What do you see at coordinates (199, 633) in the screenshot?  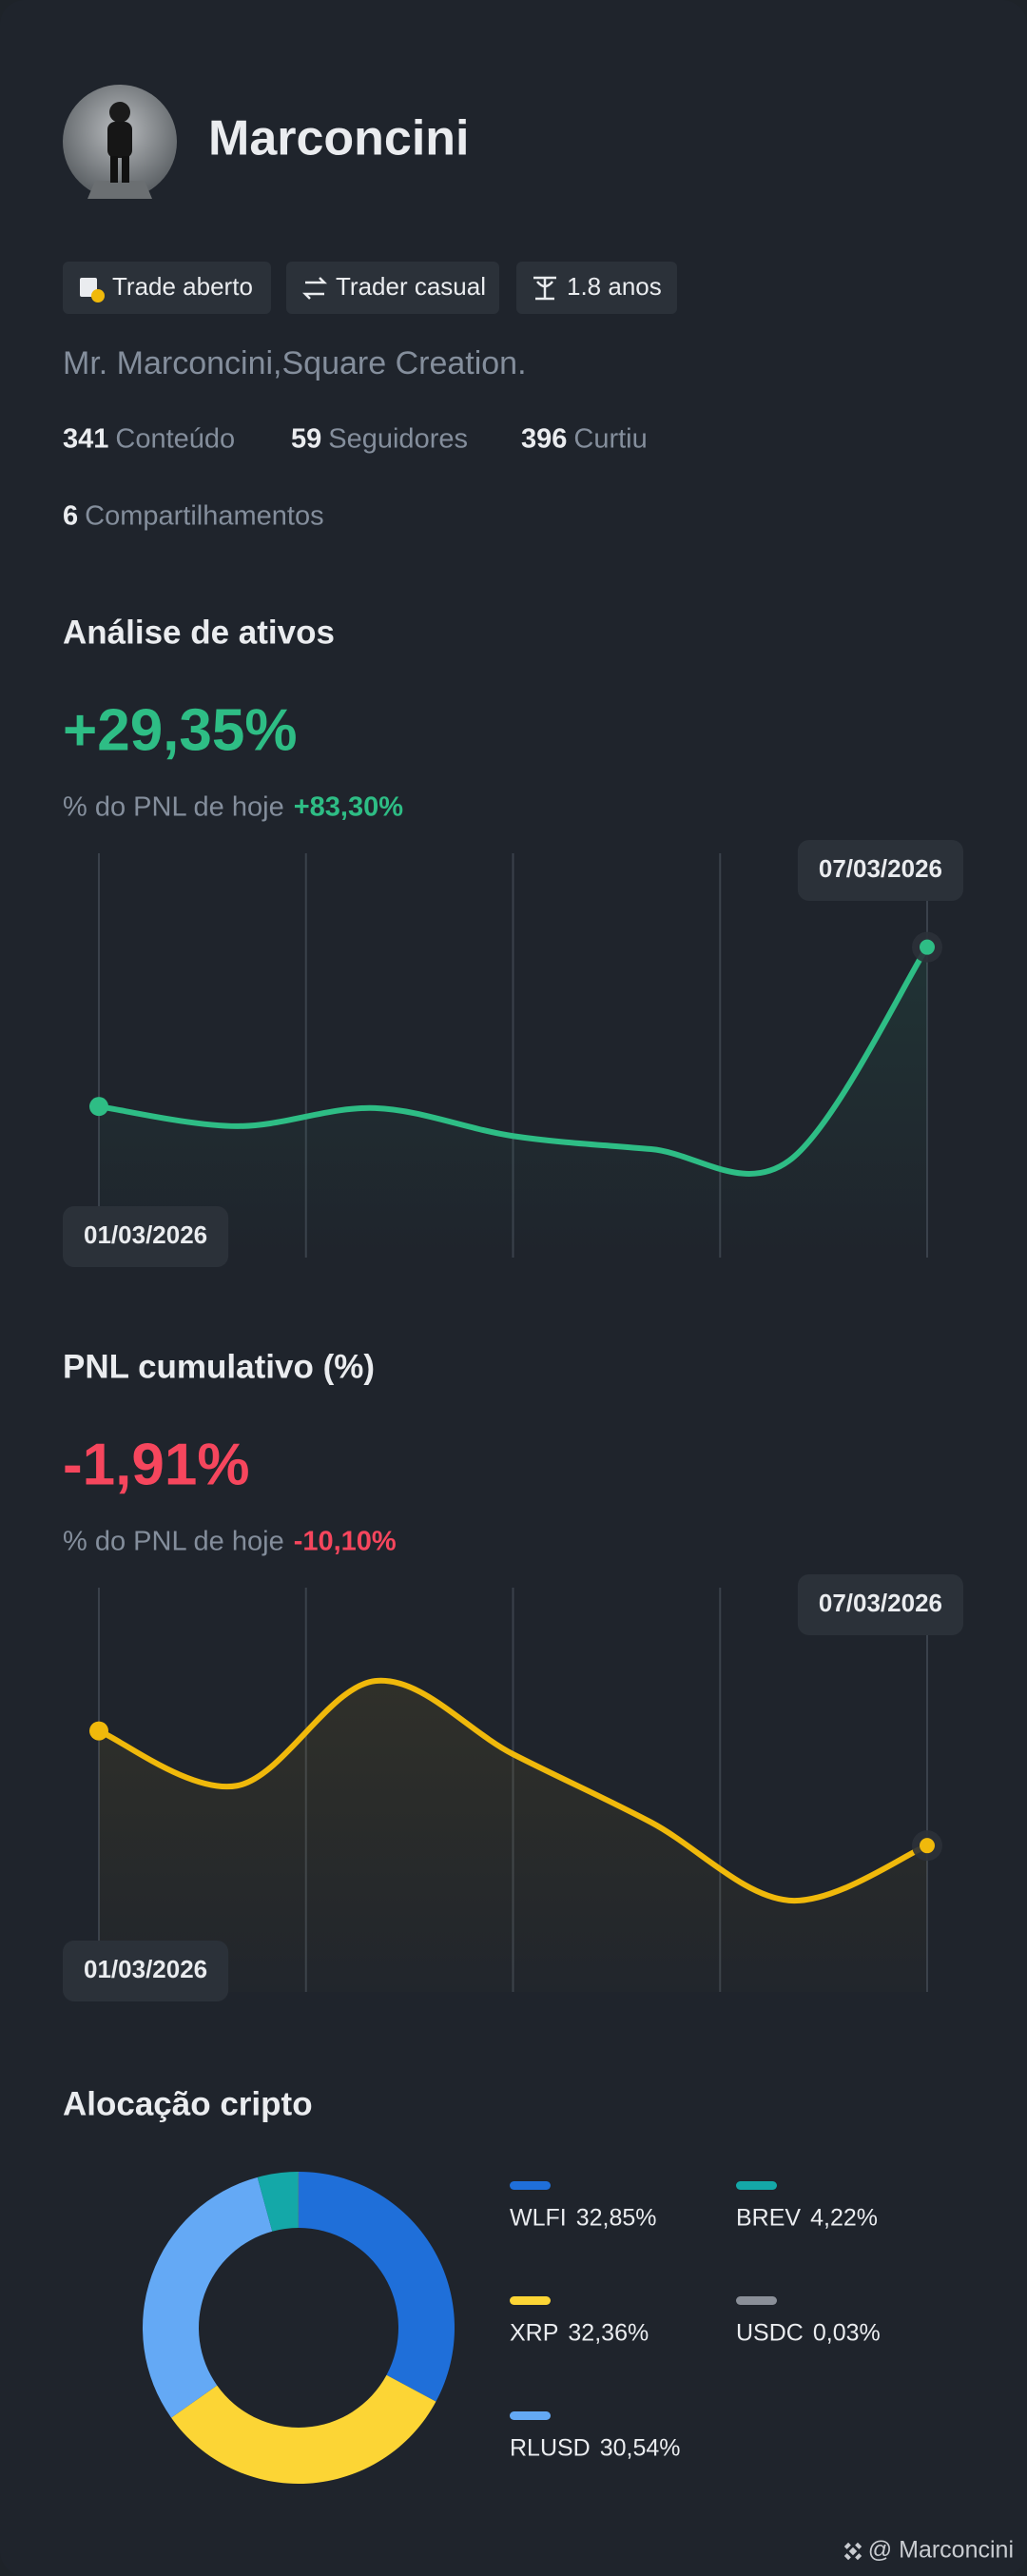 I see `section-title: Análise de ativos` at bounding box center [199, 633].